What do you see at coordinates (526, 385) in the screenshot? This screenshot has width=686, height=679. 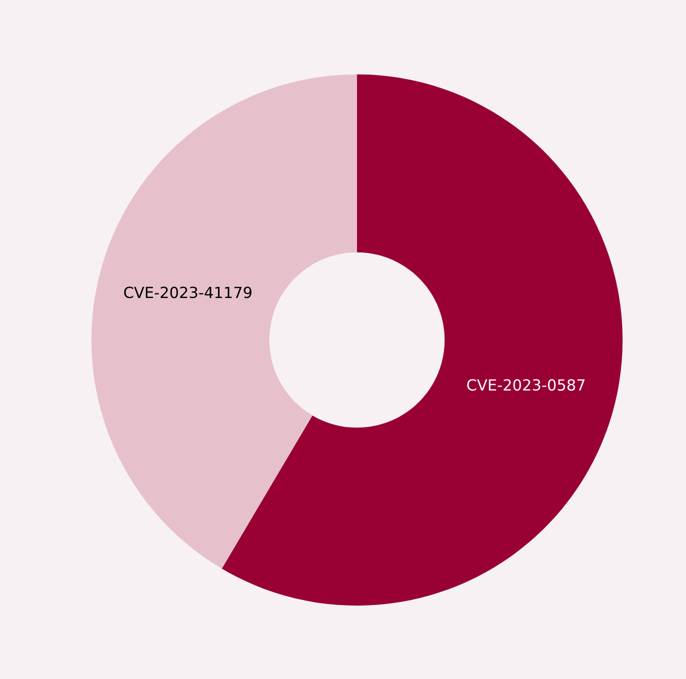 I see `slice-label: CVE-2023-0587` at bounding box center [526, 385].